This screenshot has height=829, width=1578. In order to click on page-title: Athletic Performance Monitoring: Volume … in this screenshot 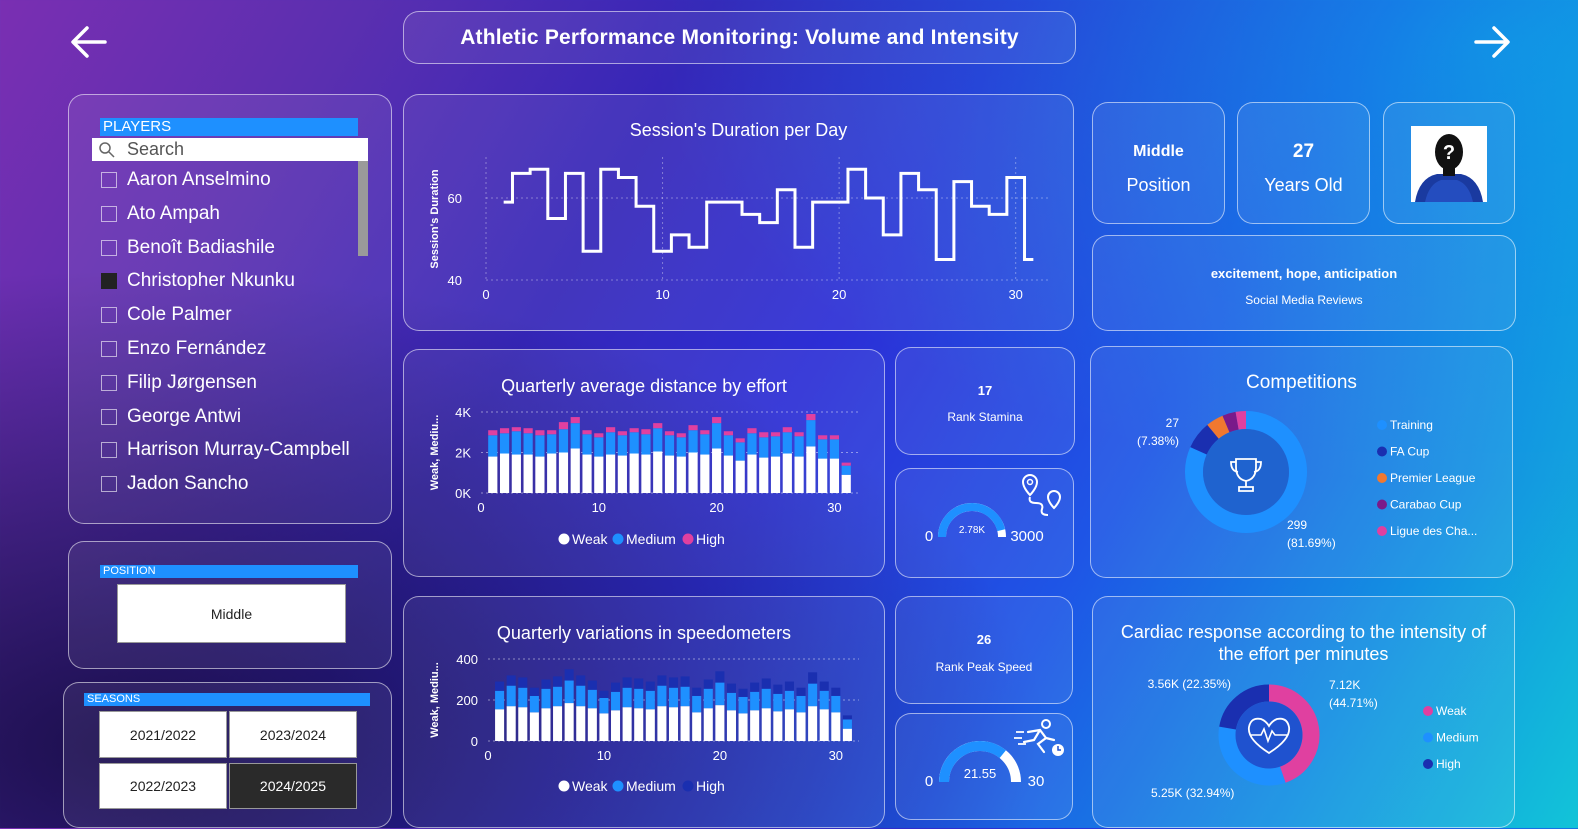, I will do `click(739, 37)`.